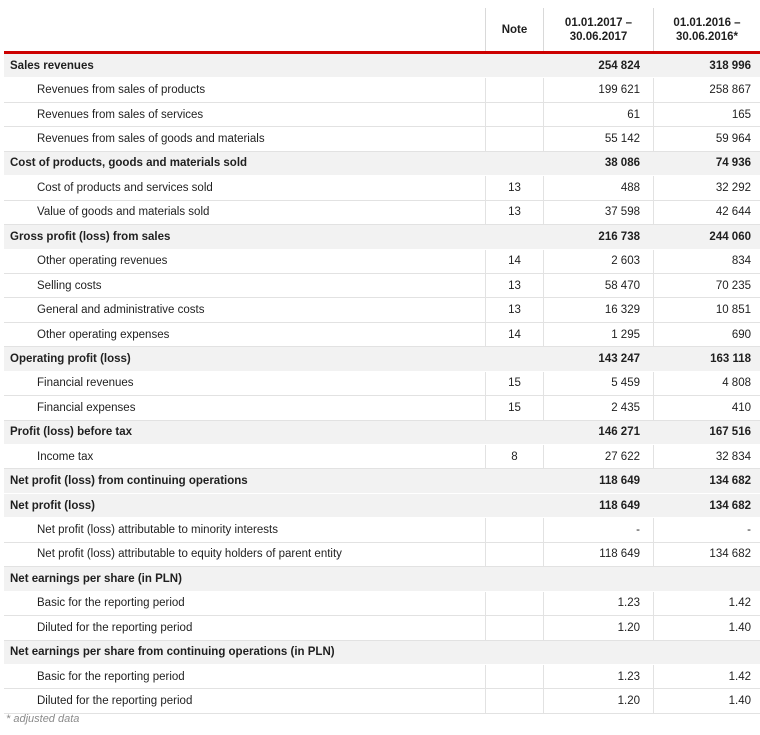 The height and width of the screenshot is (735, 760). What do you see at coordinates (706, 139) in the screenshot?
I see `row-value-2016: 59 964` at bounding box center [706, 139].